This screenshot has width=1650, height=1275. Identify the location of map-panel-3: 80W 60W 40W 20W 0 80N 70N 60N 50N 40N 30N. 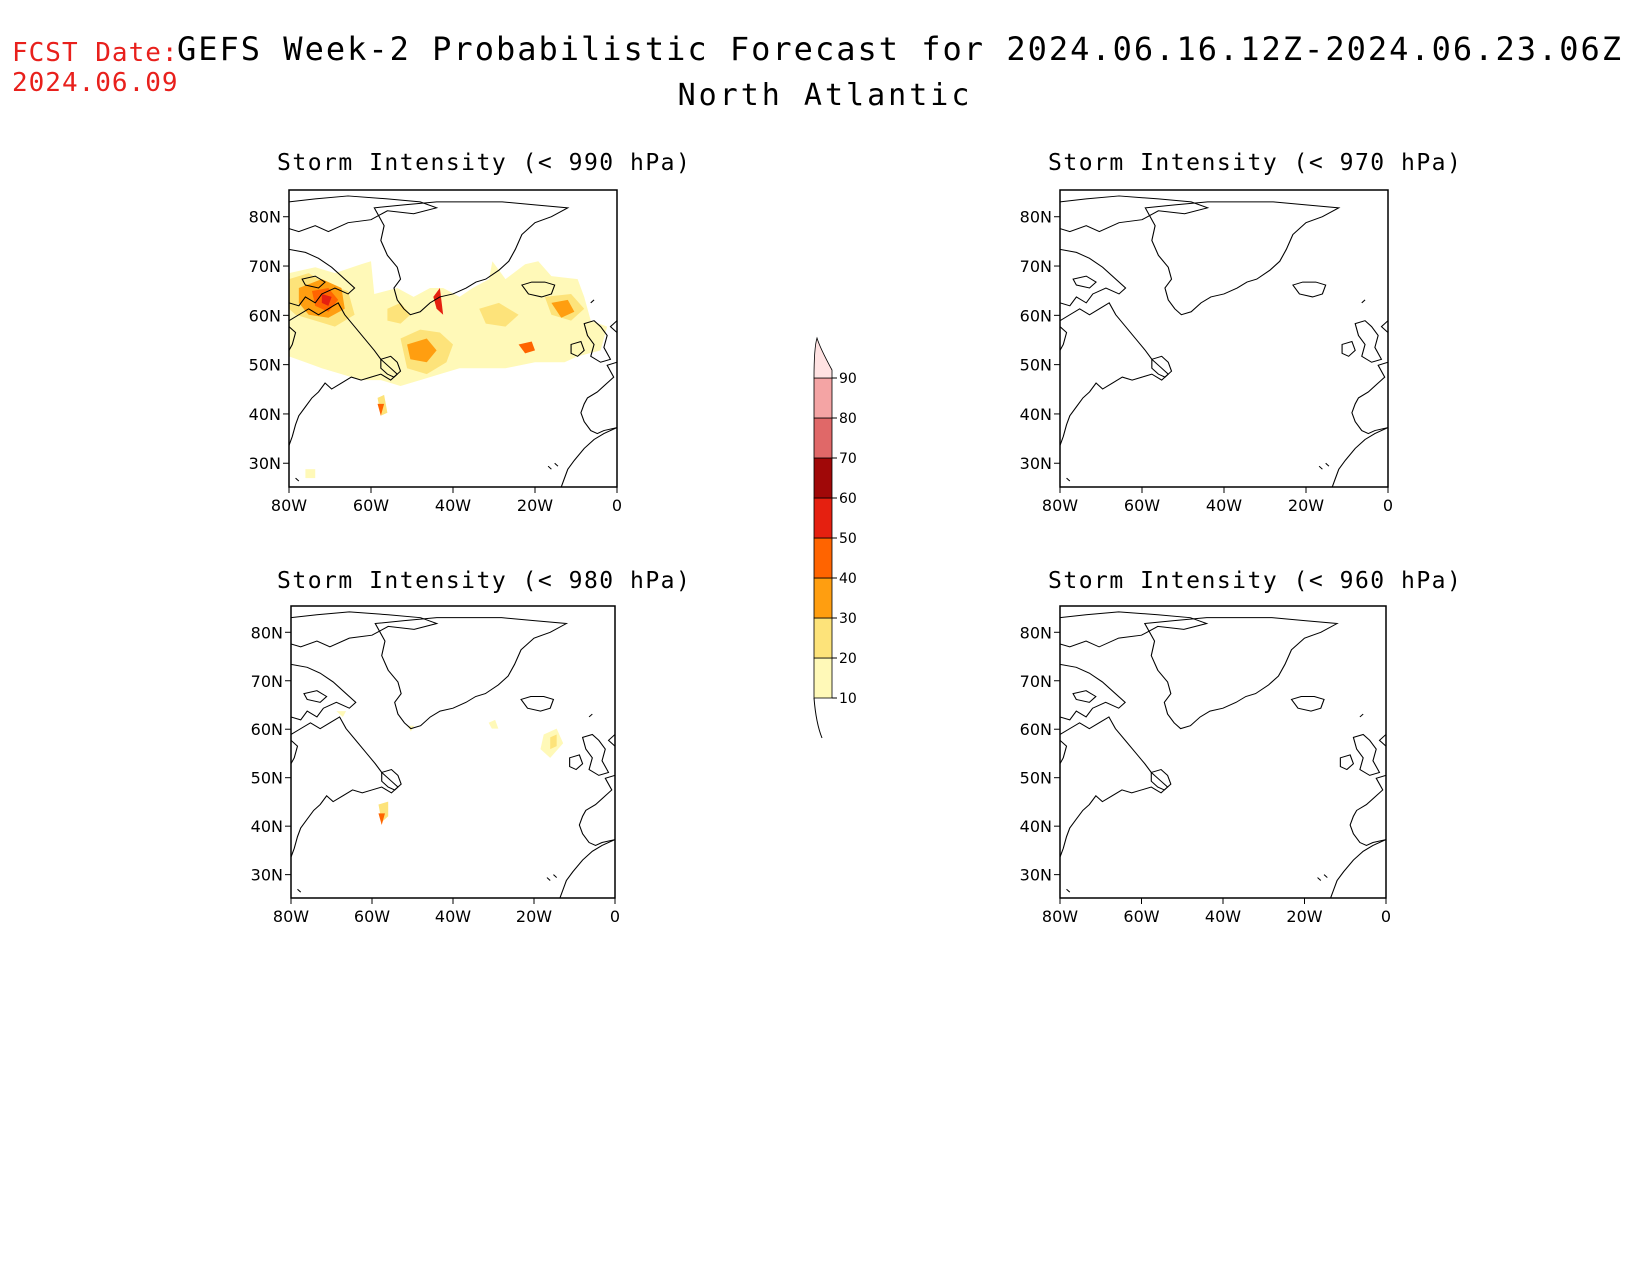
(1205, 765).